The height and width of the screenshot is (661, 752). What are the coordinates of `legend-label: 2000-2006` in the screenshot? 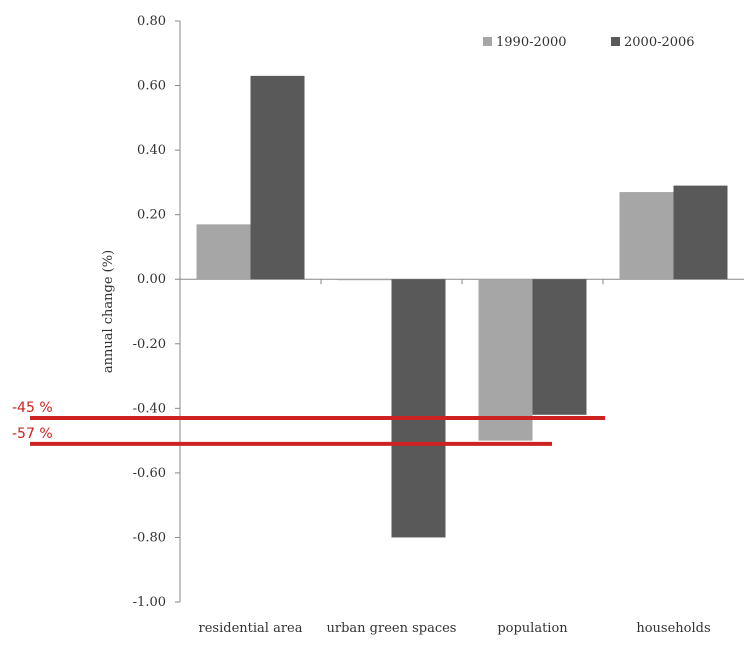 It's located at (659, 42).